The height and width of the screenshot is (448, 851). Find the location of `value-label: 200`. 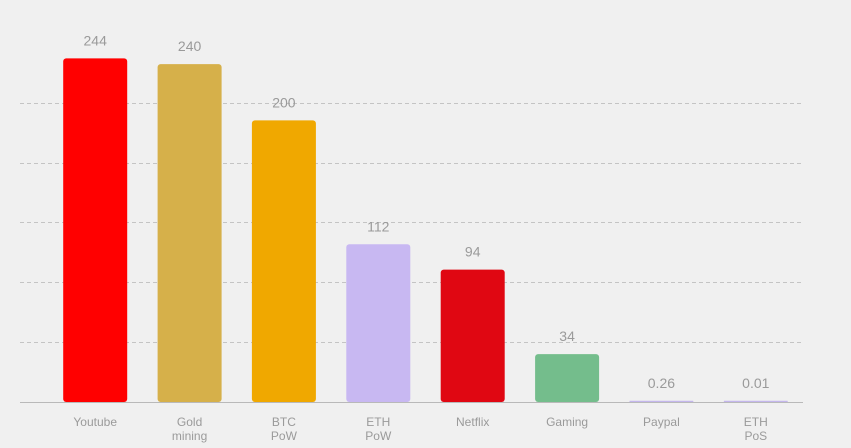

value-label: 200 is located at coordinates (284, 102).